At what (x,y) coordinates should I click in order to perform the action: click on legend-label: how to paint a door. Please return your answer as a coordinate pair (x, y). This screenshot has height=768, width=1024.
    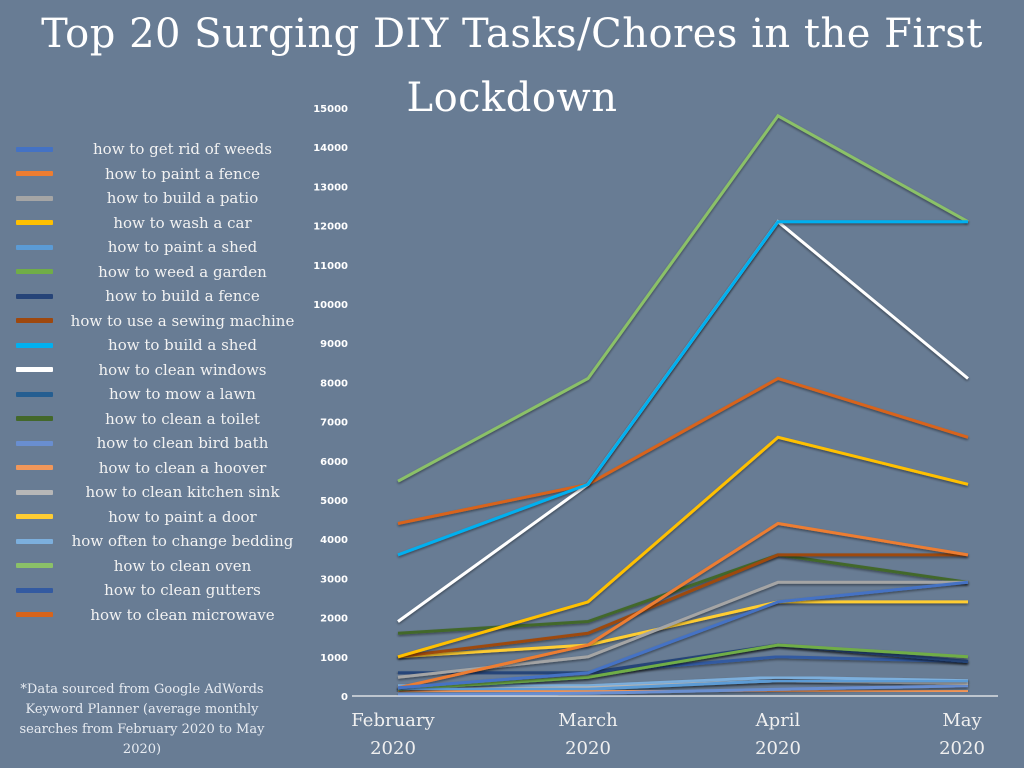
    Looking at the image, I should click on (182, 516).